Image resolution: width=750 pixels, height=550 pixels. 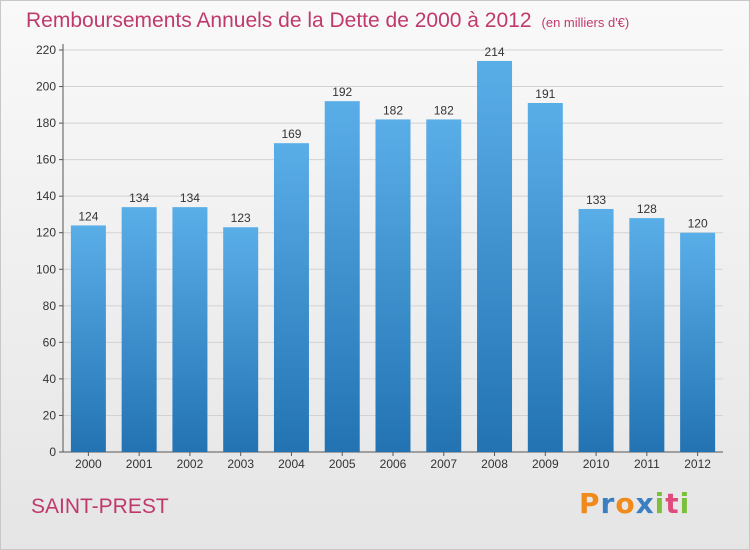 What do you see at coordinates (291, 297) in the screenshot?
I see `bar-2004` at bounding box center [291, 297].